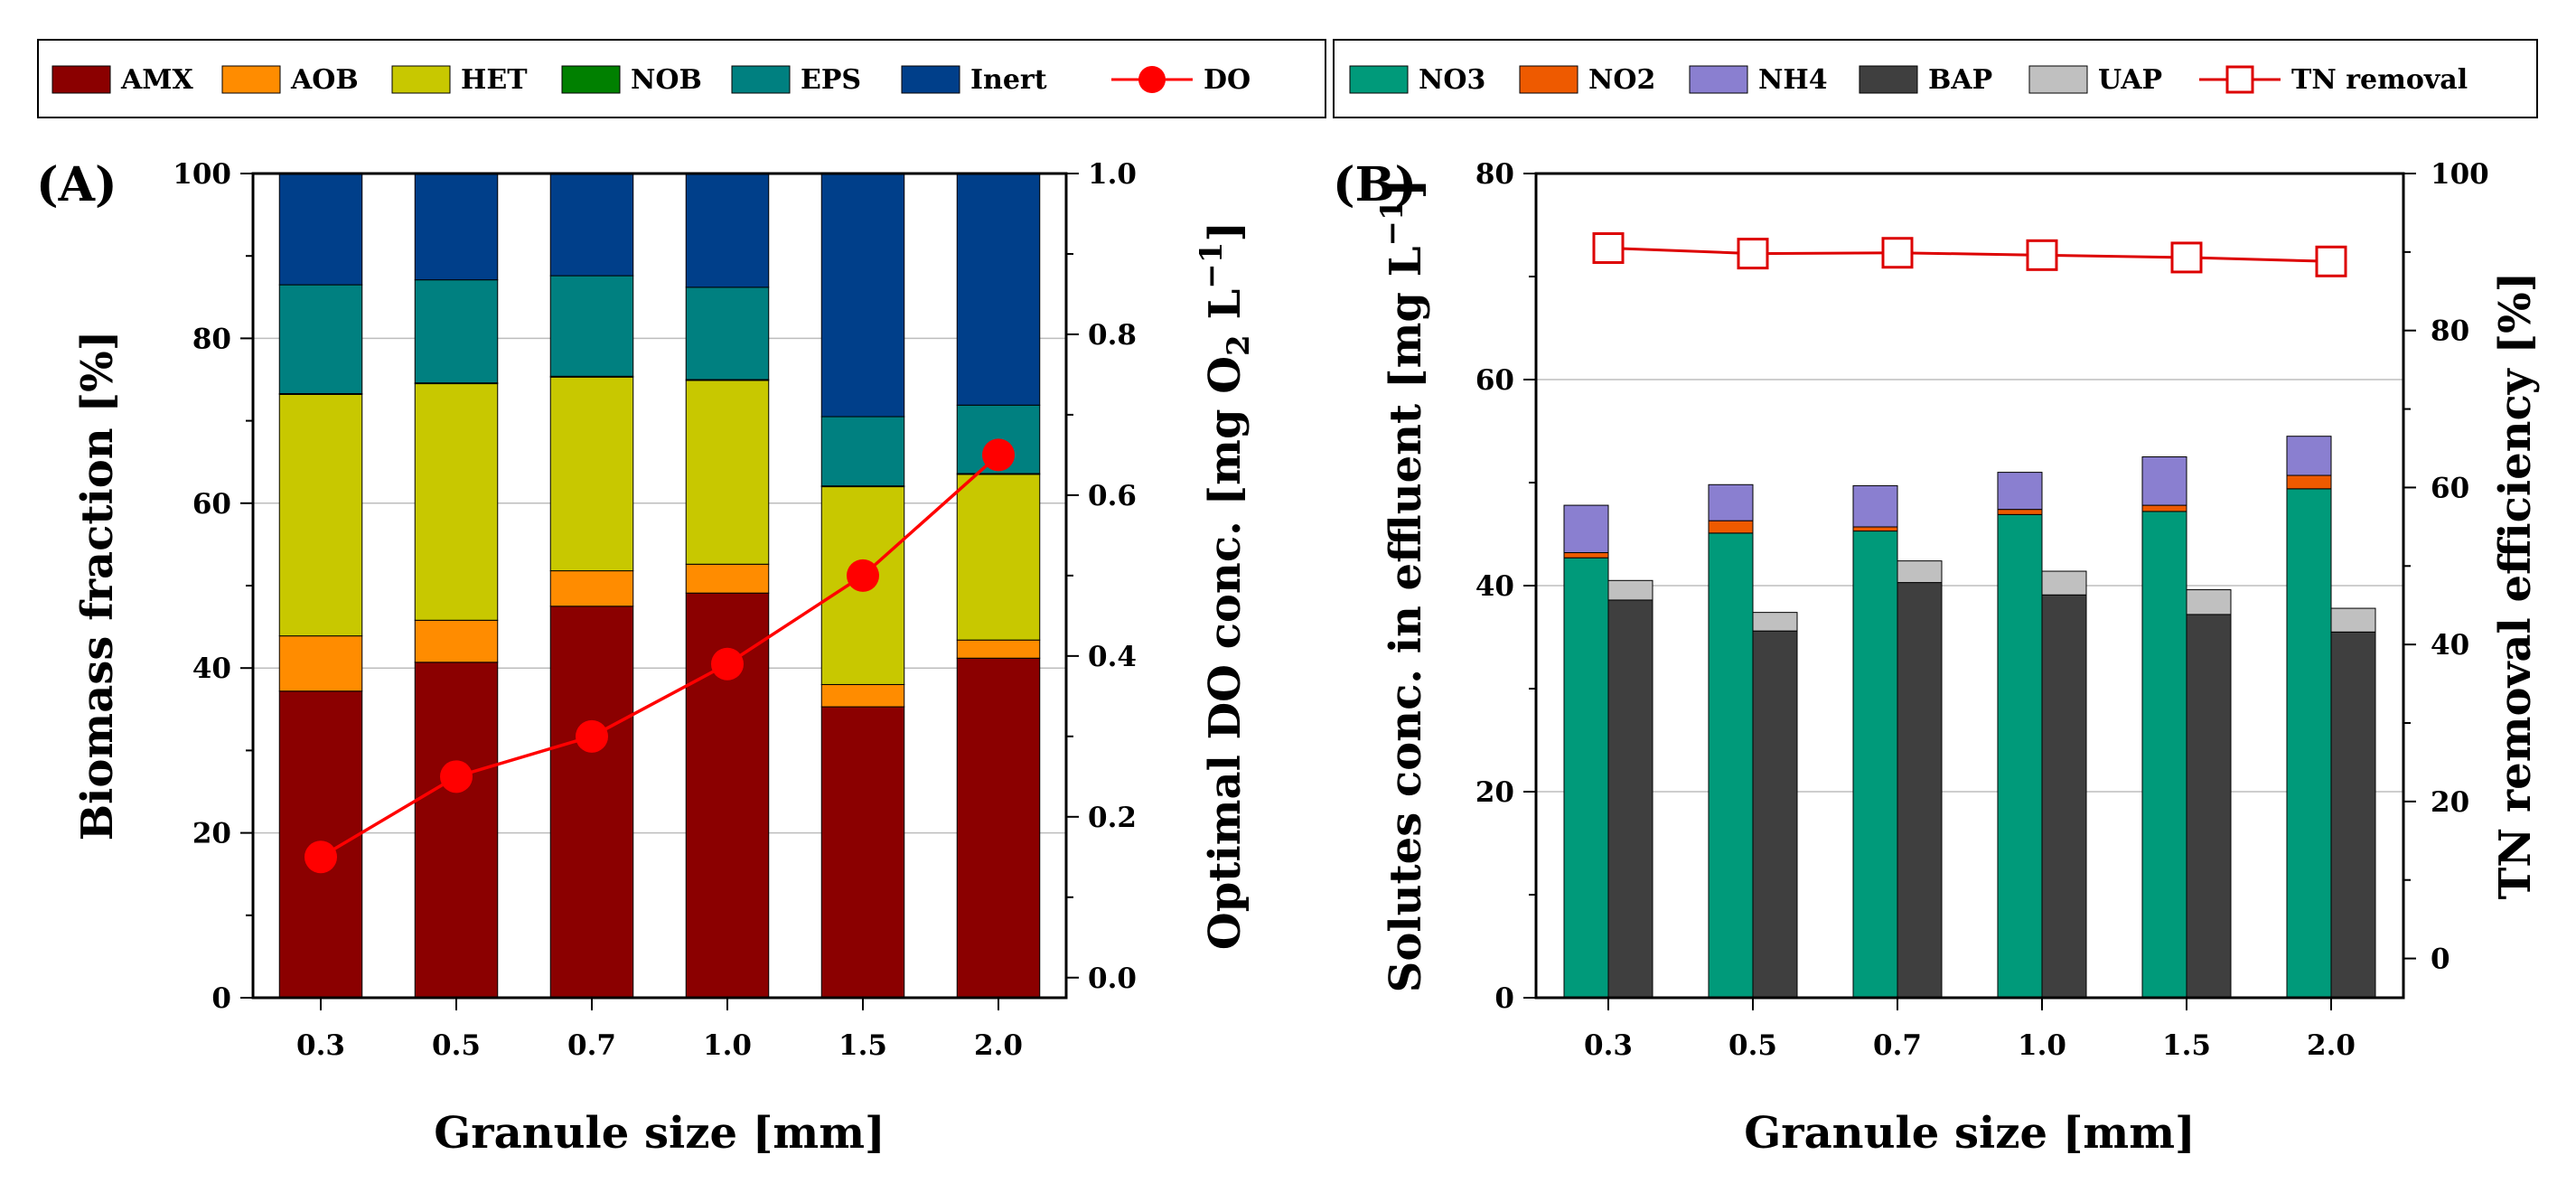  Describe the element at coordinates (251, 79) in the screenshot. I see `legend-a-swatch-aob` at that location.